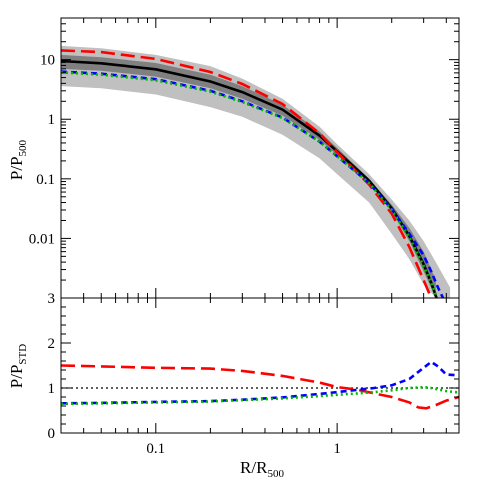 The height and width of the screenshot is (485, 485). What do you see at coordinates (45, 180) in the screenshot?
I see `top-y-tick-label: 0.1` at bounding box center [45, 180].